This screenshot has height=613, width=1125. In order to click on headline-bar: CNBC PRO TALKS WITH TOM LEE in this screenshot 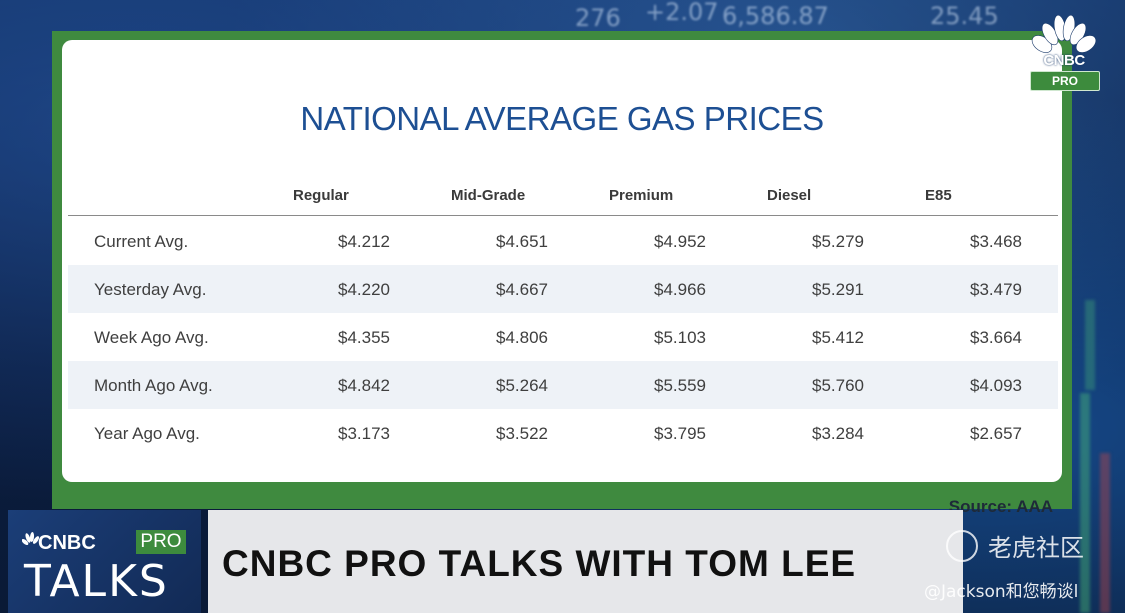, I will do `click(585, 561)`.